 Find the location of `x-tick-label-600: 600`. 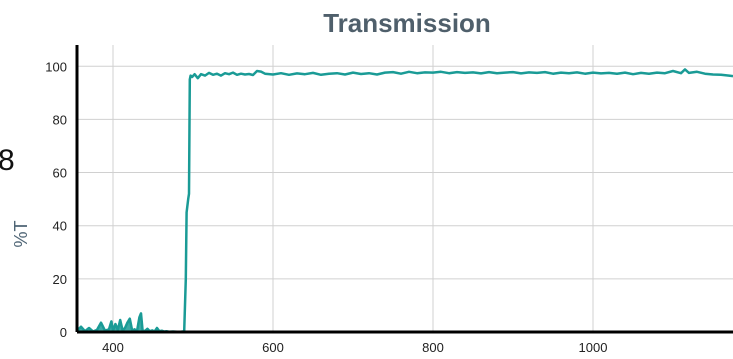

x-tick-label-600: 600 is located at coordinates (273, 347).